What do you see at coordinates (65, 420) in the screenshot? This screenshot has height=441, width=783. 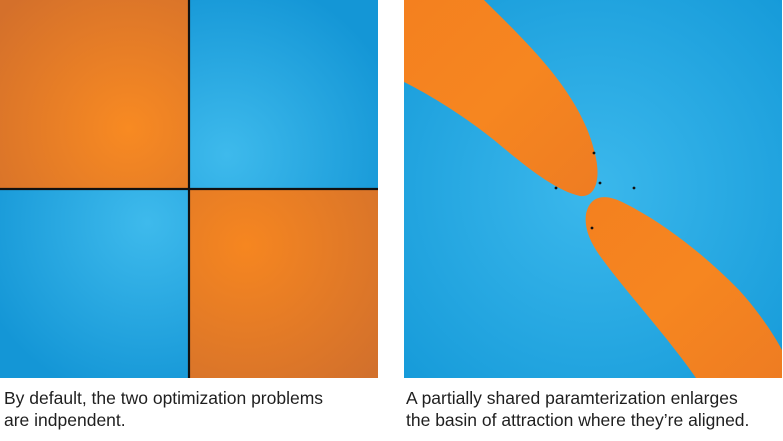 I see `caption-line: are indpendent.` at bounding box center [65, 420].